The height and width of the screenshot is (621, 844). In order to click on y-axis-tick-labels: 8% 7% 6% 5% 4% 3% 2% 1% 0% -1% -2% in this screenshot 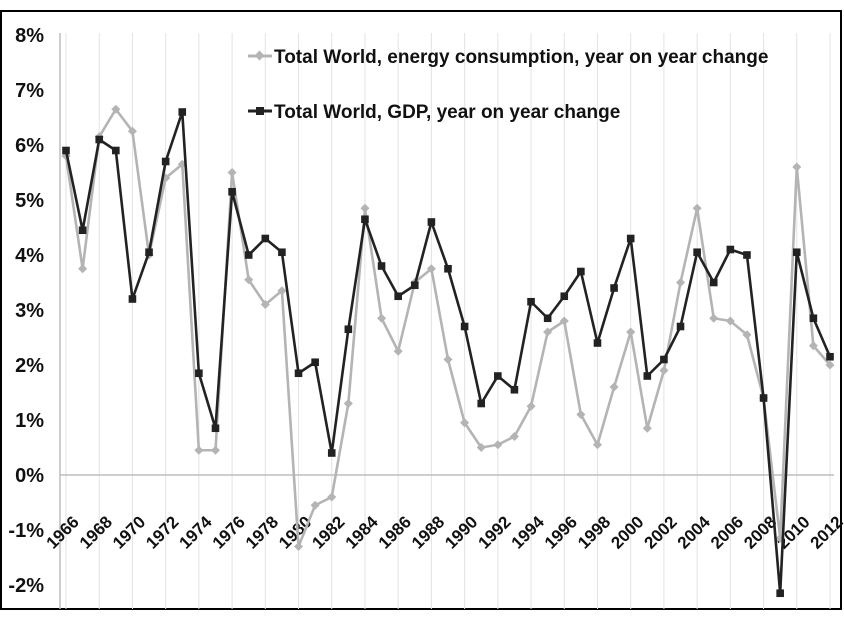, I will do `click(26, 311)`.